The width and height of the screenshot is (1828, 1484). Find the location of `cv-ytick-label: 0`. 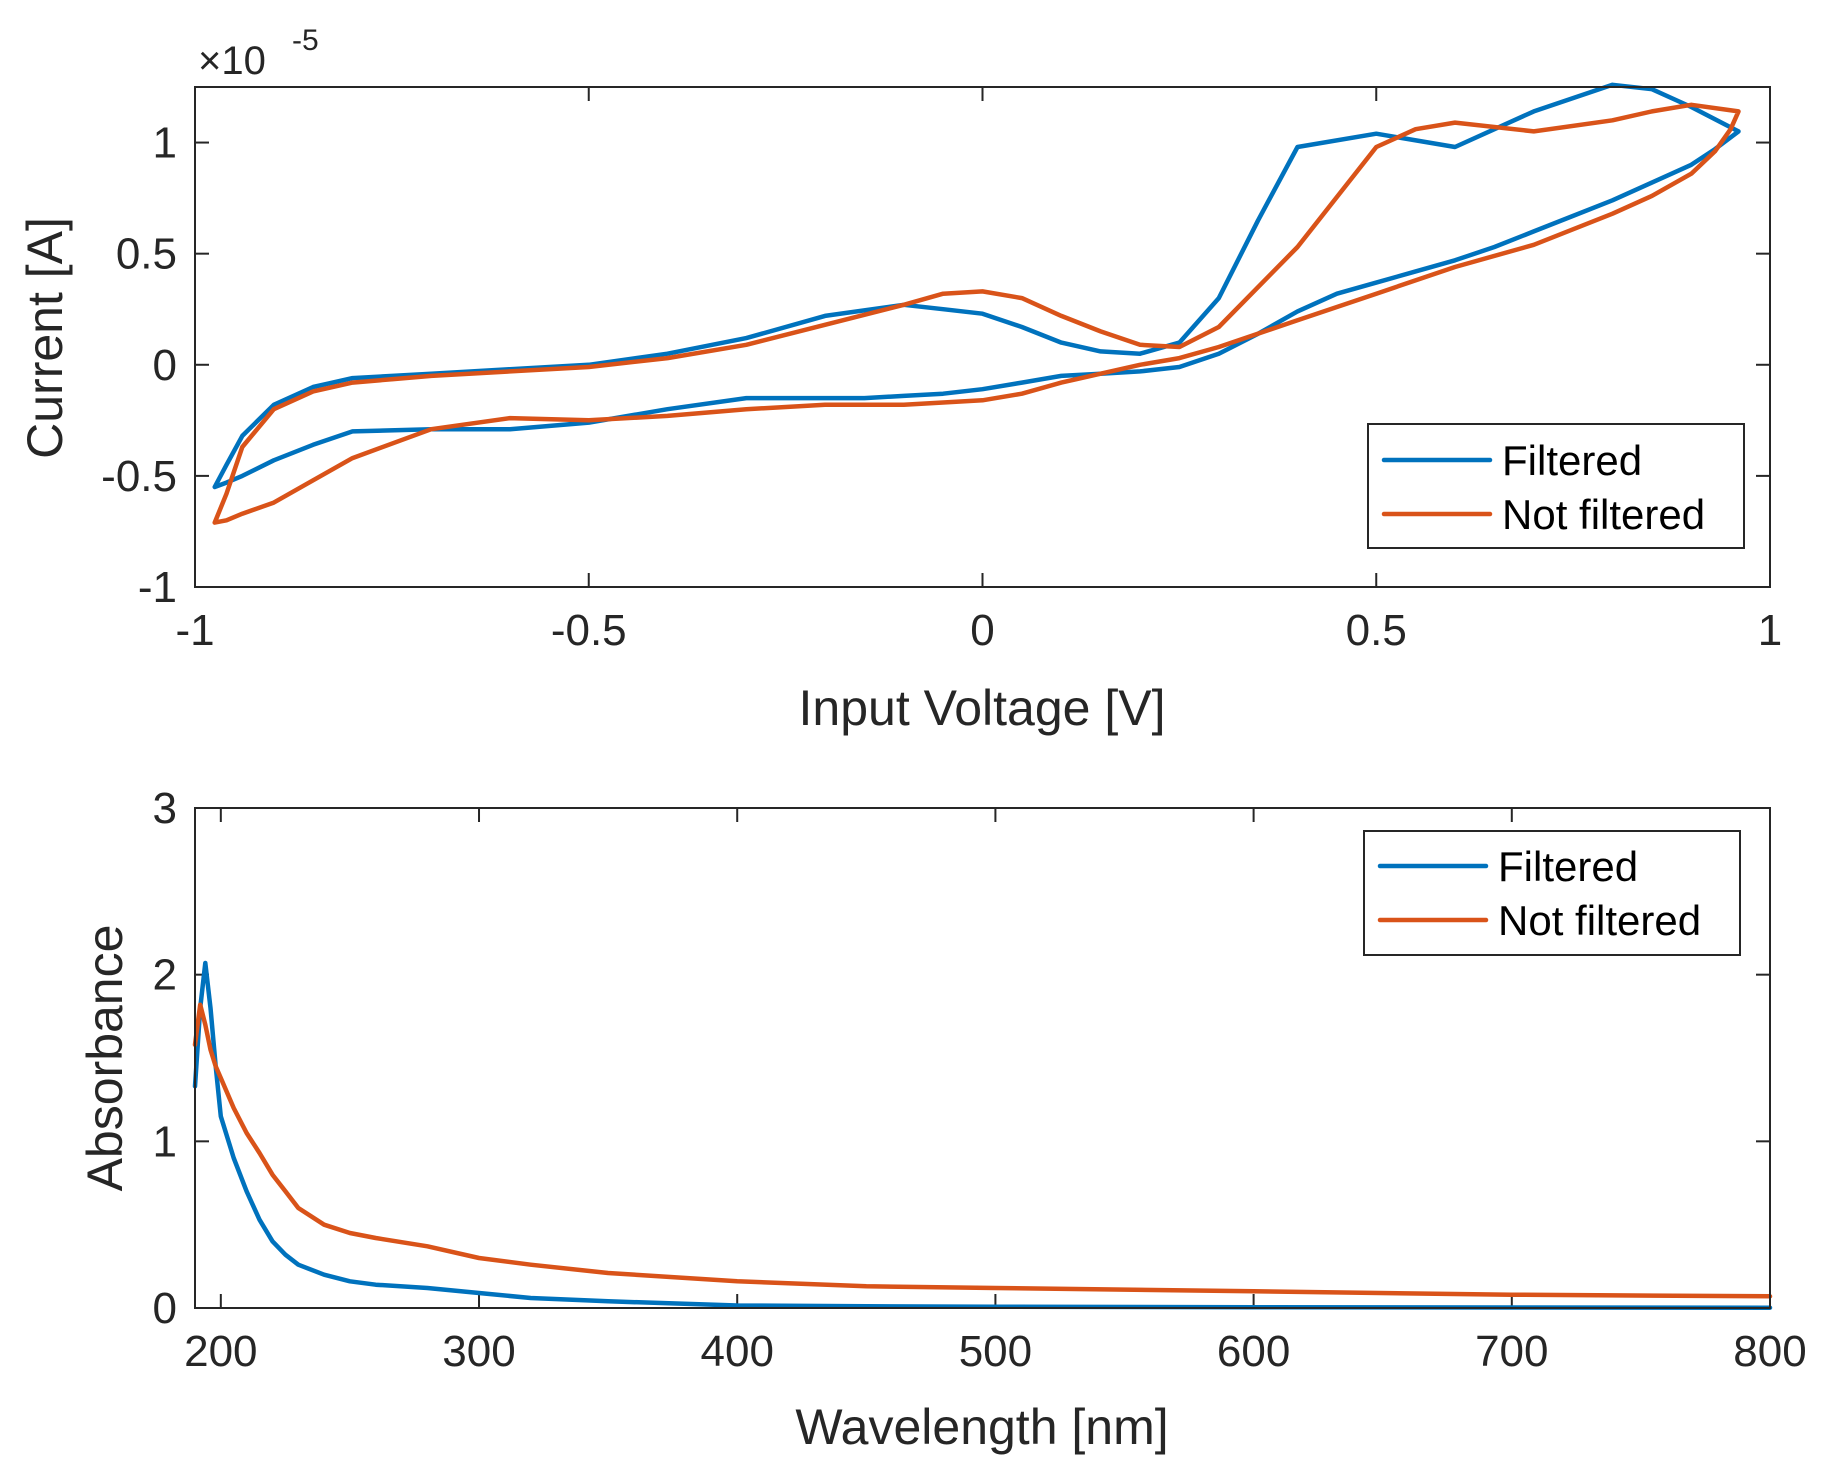

cv-ytick-label: 0 is located at coordinates (165, 365).